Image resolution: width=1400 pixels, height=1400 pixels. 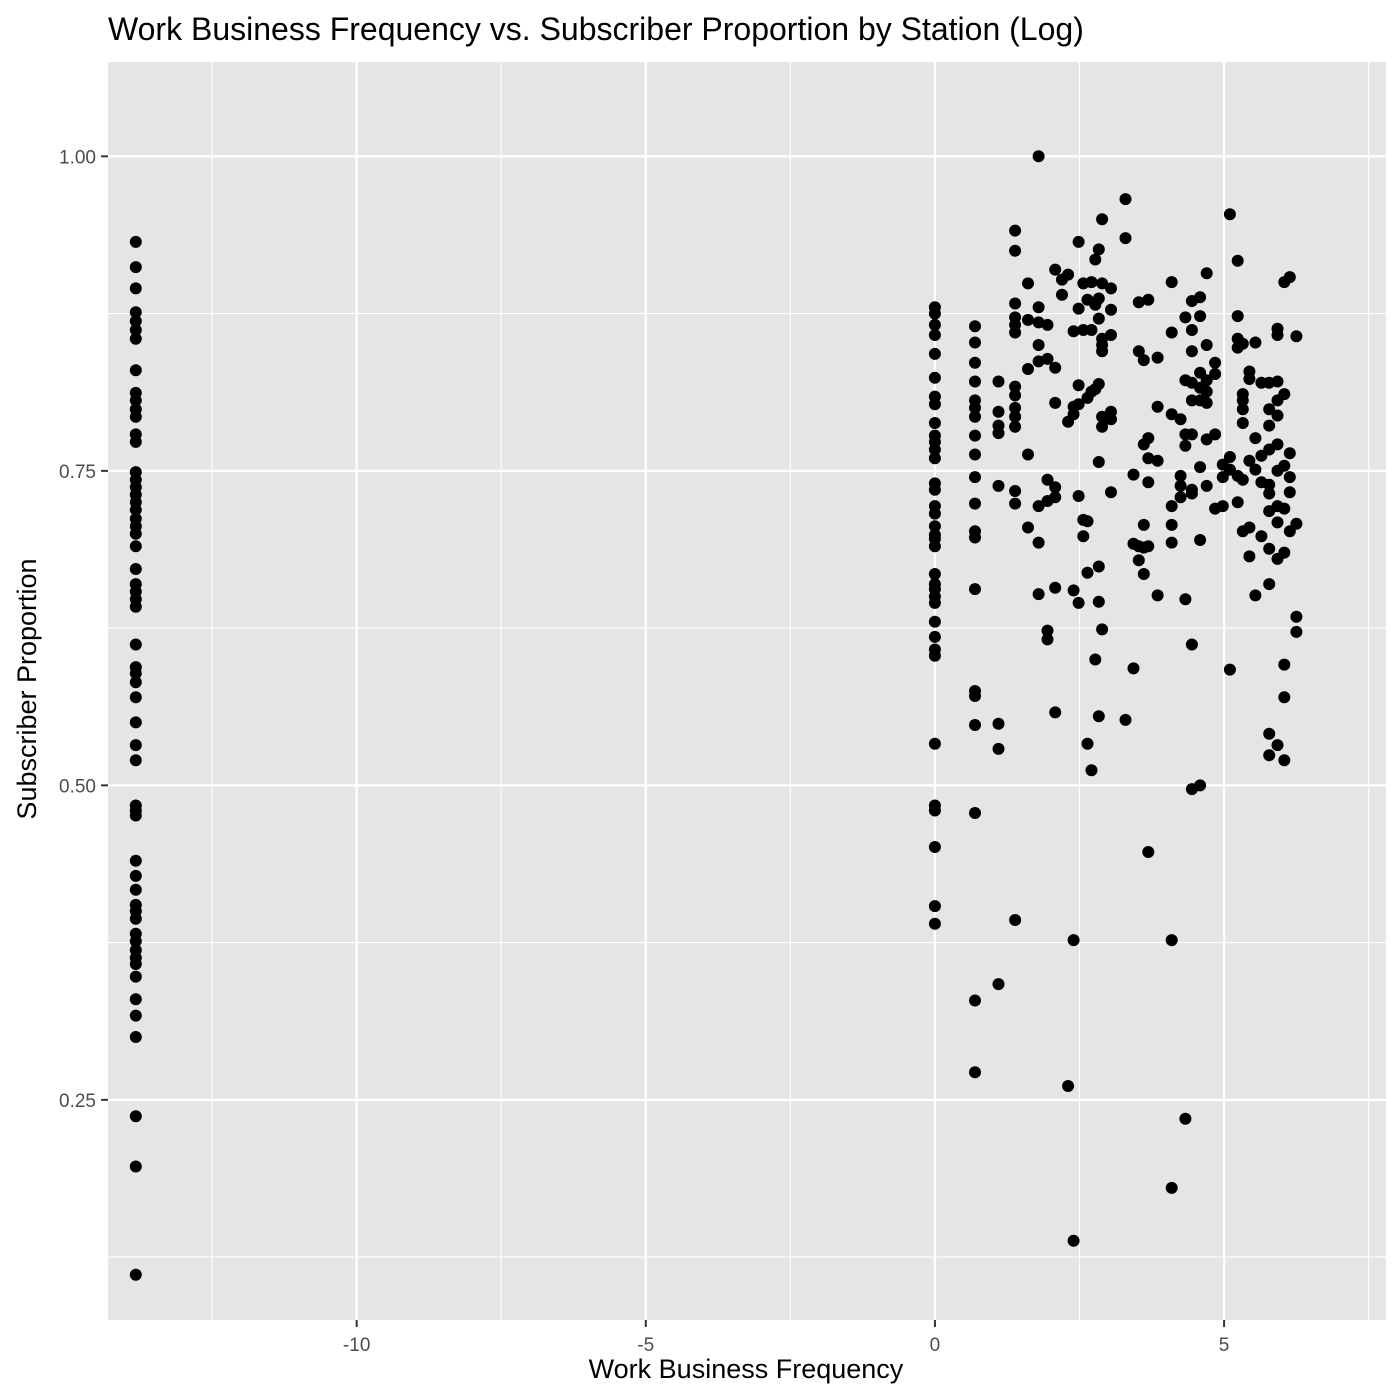 I want to click on y-tick-label: 1.00, so click(x=77, y=157).